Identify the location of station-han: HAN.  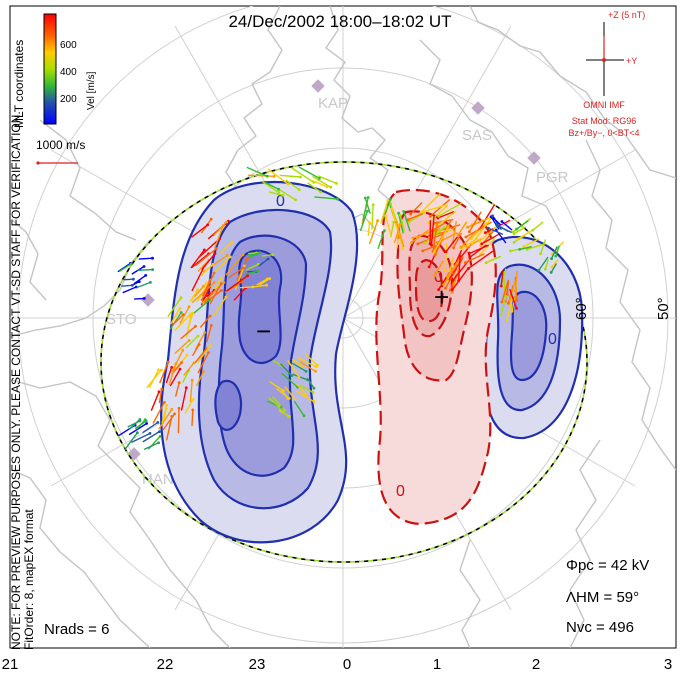
(158, 479).